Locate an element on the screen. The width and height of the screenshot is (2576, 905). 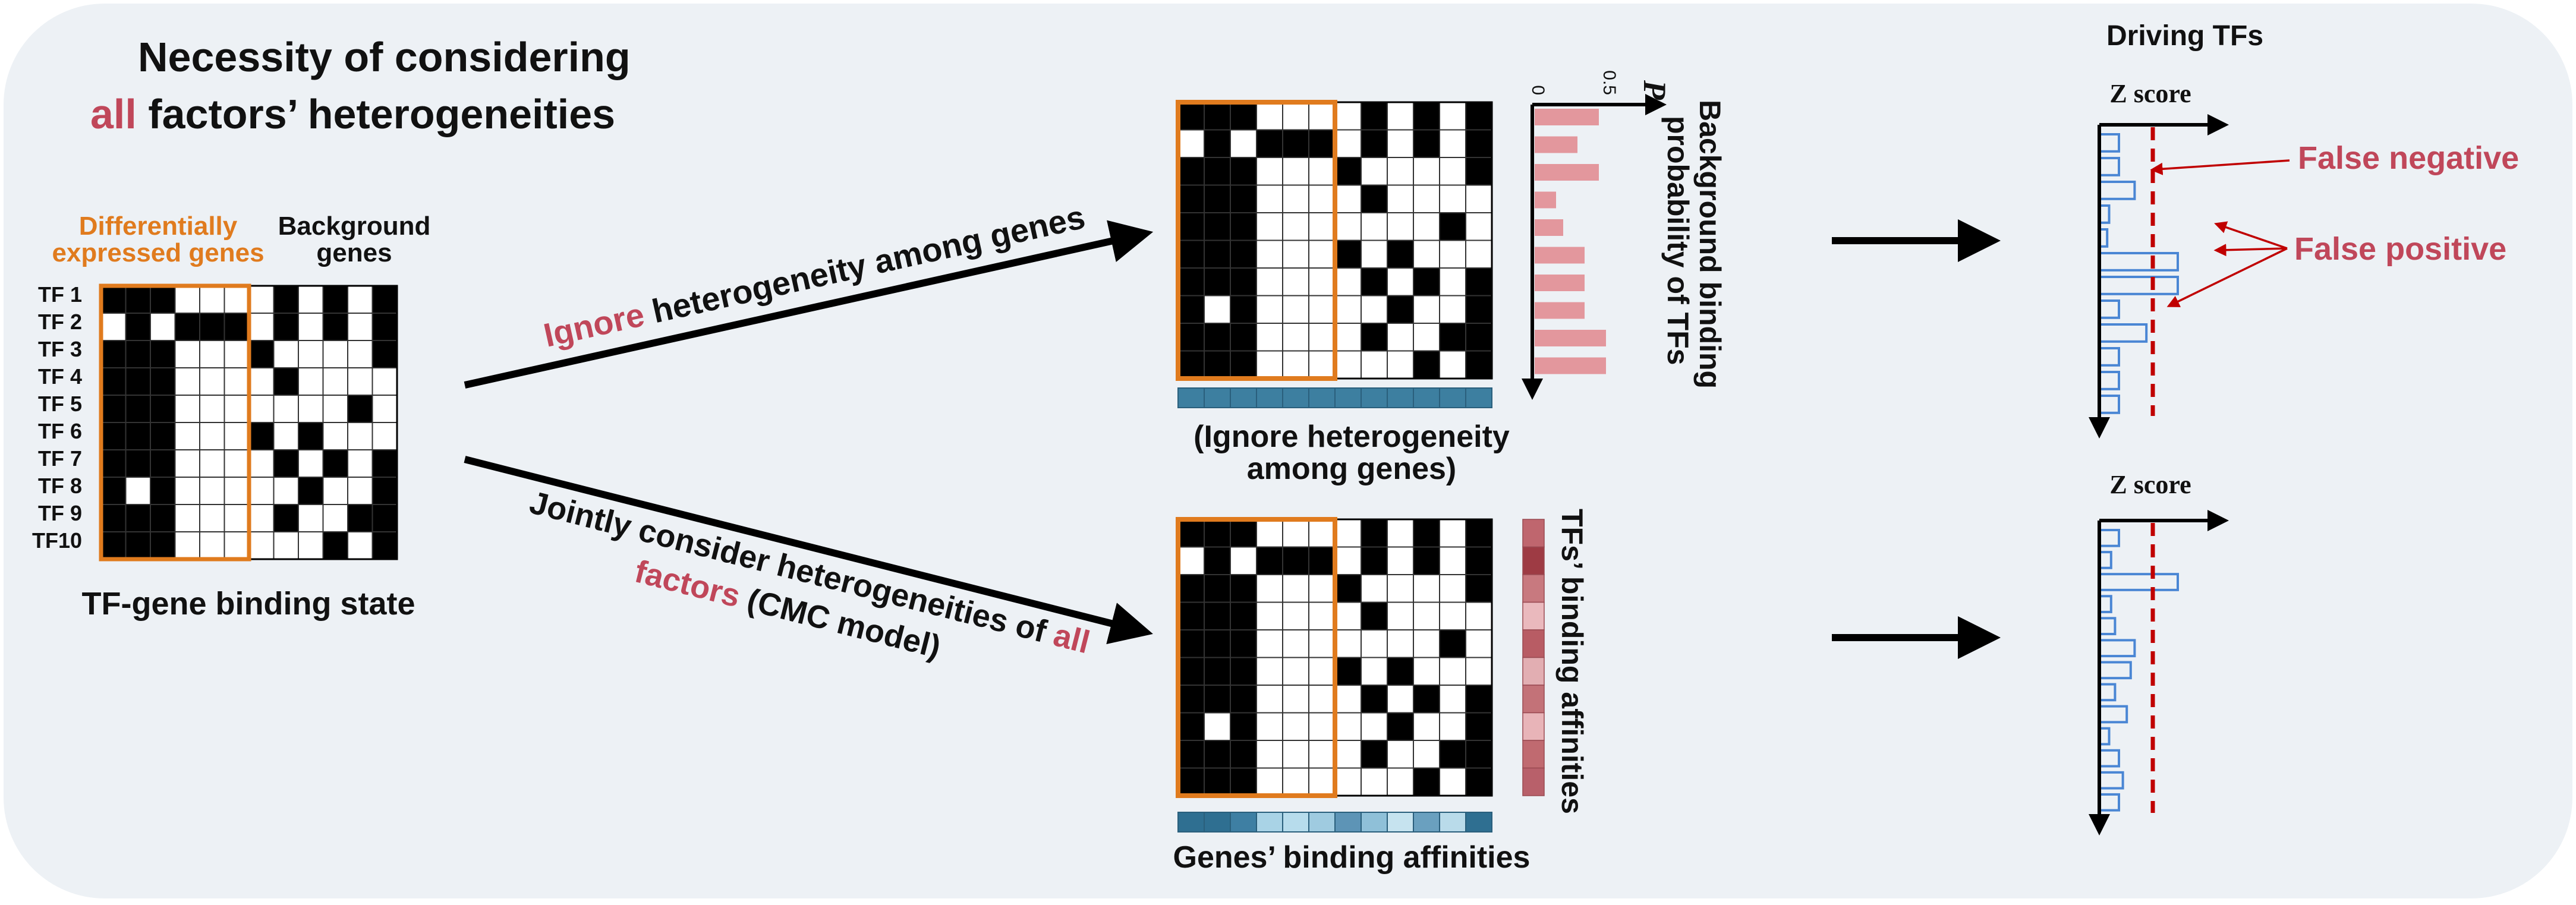
left-binding-matrix is located at coordinates (249, 422).